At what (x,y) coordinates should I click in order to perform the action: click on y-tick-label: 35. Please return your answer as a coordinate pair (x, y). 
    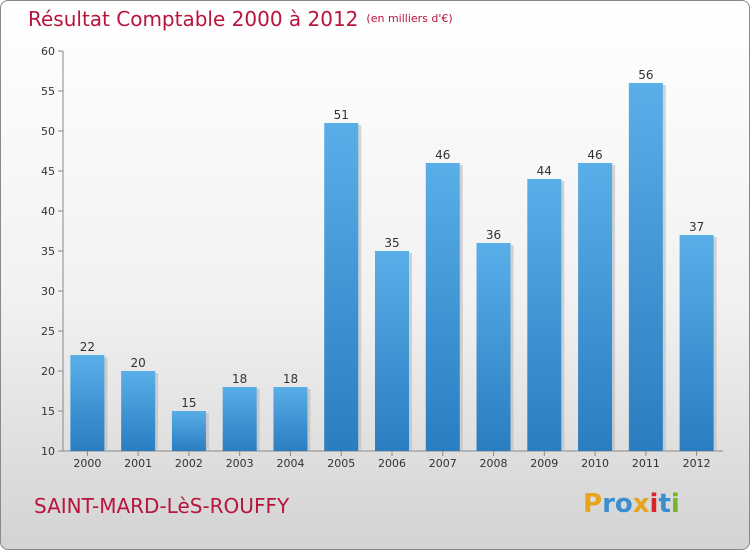
    Looking at the image, I should click on (48, 251).